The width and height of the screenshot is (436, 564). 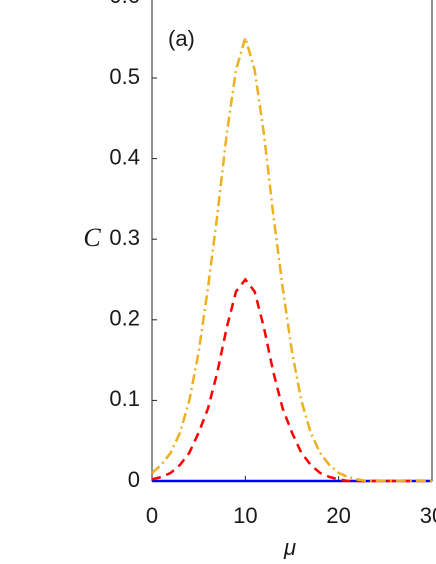 I want to click on y-tick-label: 0.2, so click(x=124, y=318).